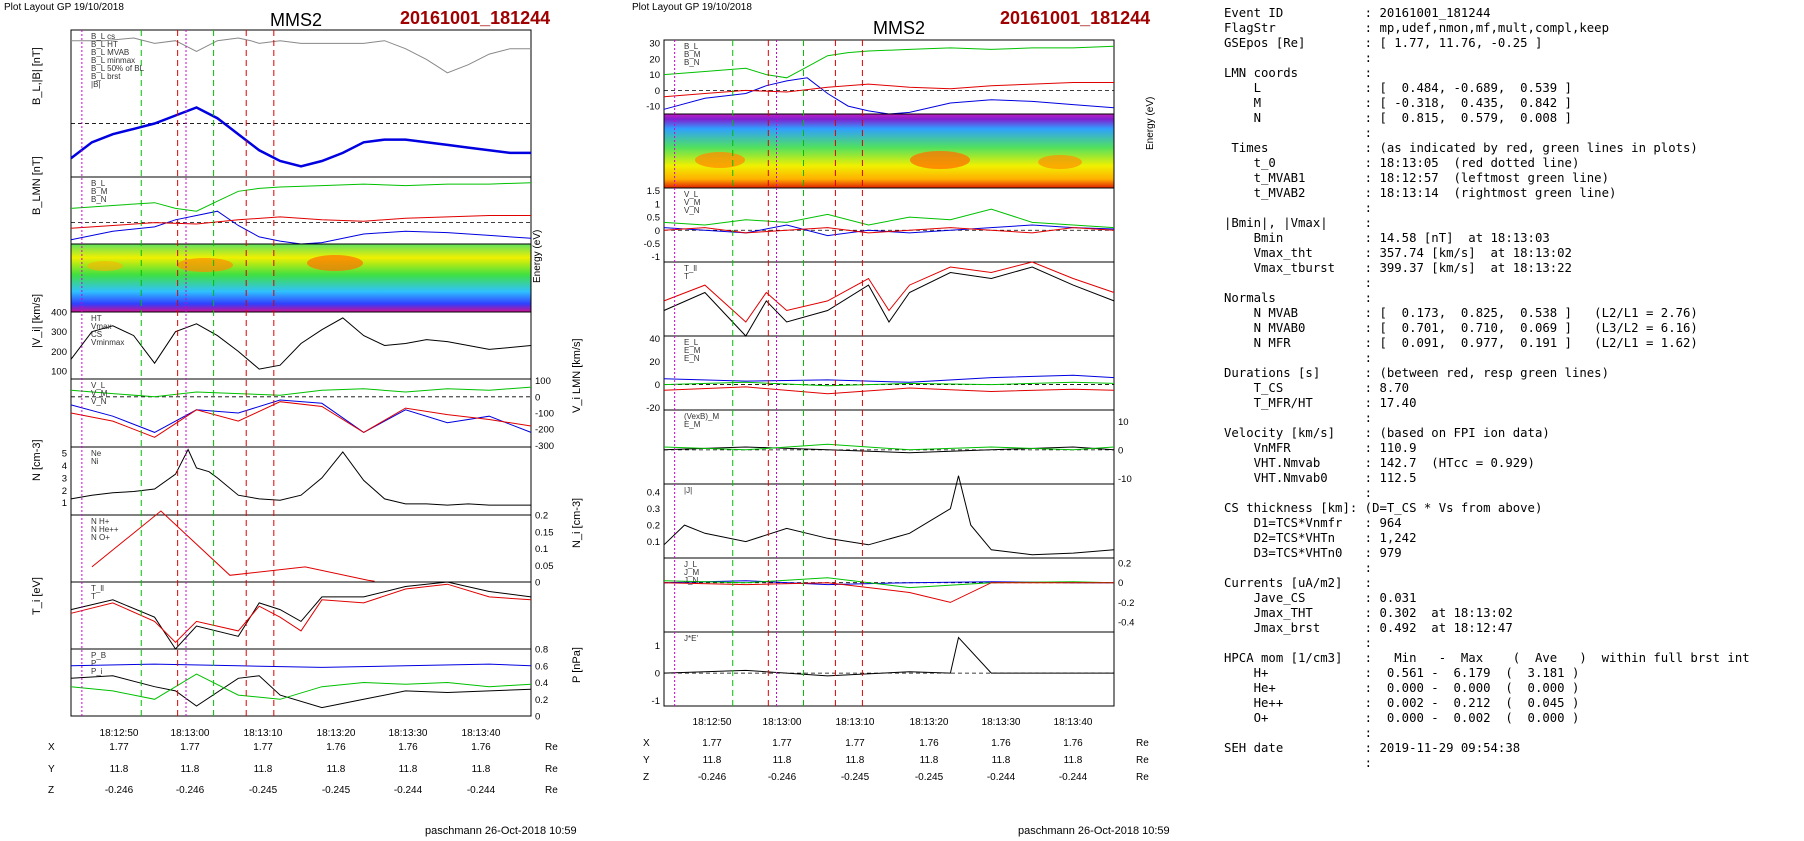 This screenshot has width=1804, height=841. What do you see at coordinates (1402, 688) in the screenshot?
I see `info-line: He+ : 0.000 - 0.000 ( 0.000 )` at bounding box center [1402, 688].